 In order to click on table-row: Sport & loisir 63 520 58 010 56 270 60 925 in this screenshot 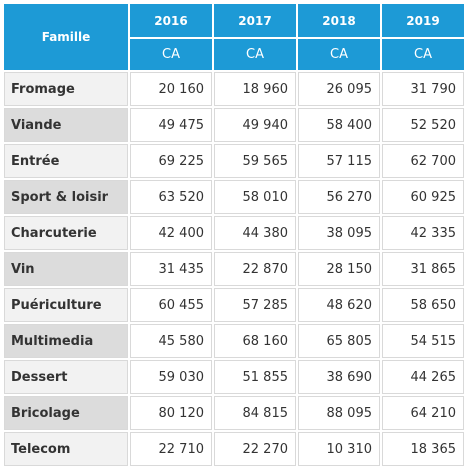, I will do `click(234, 197)`.